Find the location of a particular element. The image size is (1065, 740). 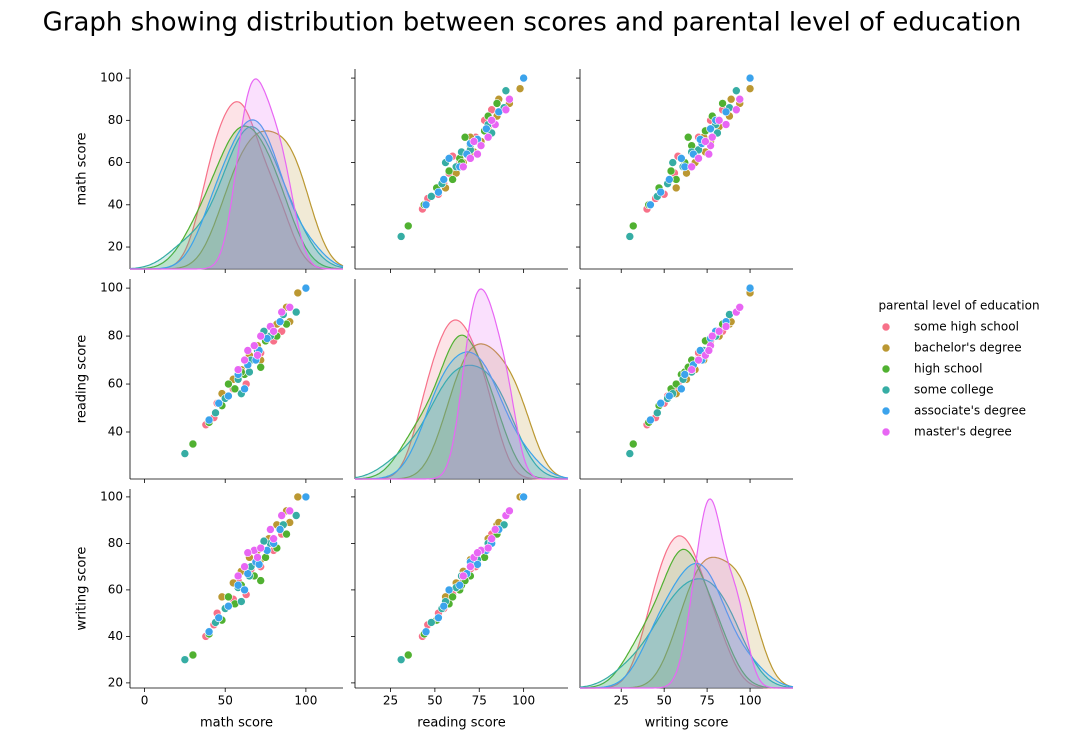

y-tick-label: 80 is located at coordinates (115, 120).